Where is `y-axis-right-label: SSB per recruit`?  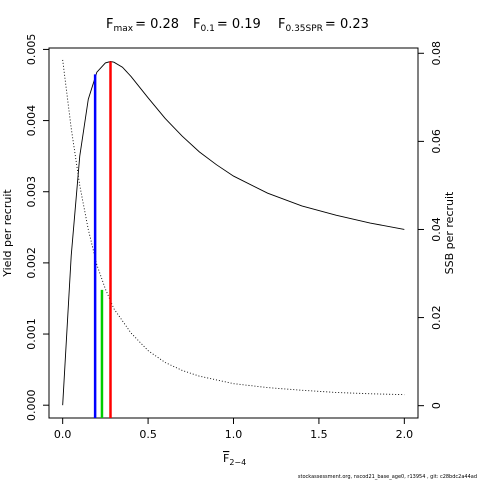
y-axis-right-label: SSB per recruit is located at coordinates (449, 232).